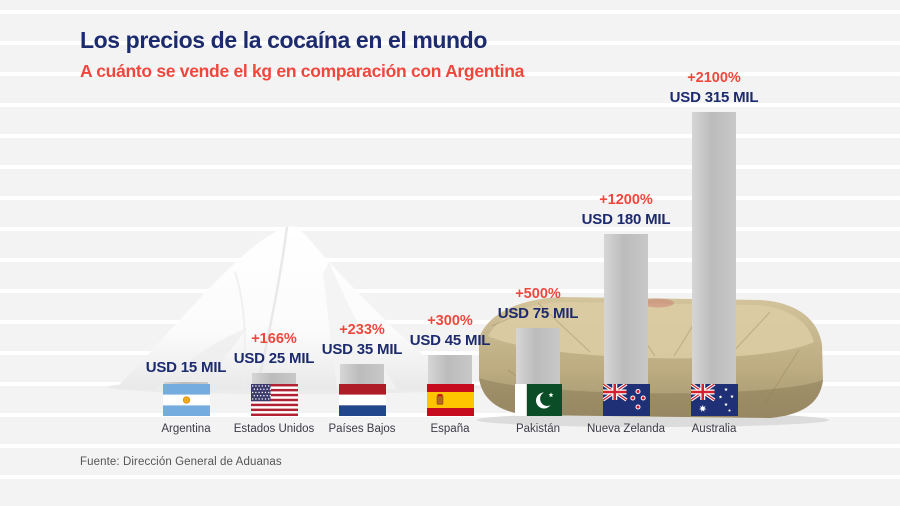 Image resolution: width=900 pixels, height=506 pixels. What do you see at coordinates (538, 400) in the screenshot?
I see `flag-pakistan-icon` at bounding box center [538, 400].